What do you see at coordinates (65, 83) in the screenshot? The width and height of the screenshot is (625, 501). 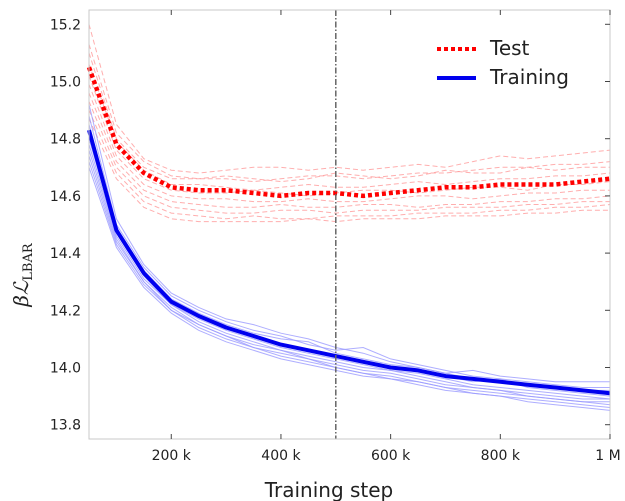 I see `y-tick-label: 15.0` at bounding box center [65, 83].